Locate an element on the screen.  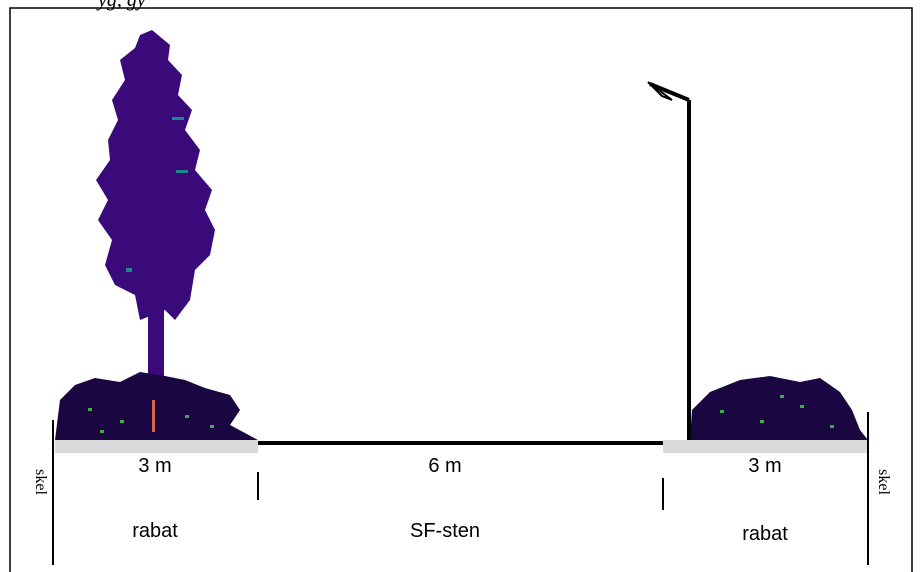
bushes is located at coordinates (461, 406).